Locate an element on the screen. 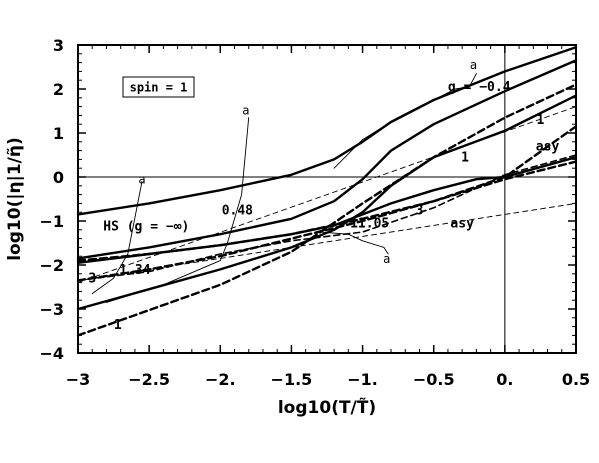 This screenshot has width=599, height=463. spin-label: spin = 1 is located at coordinates (159, 88).